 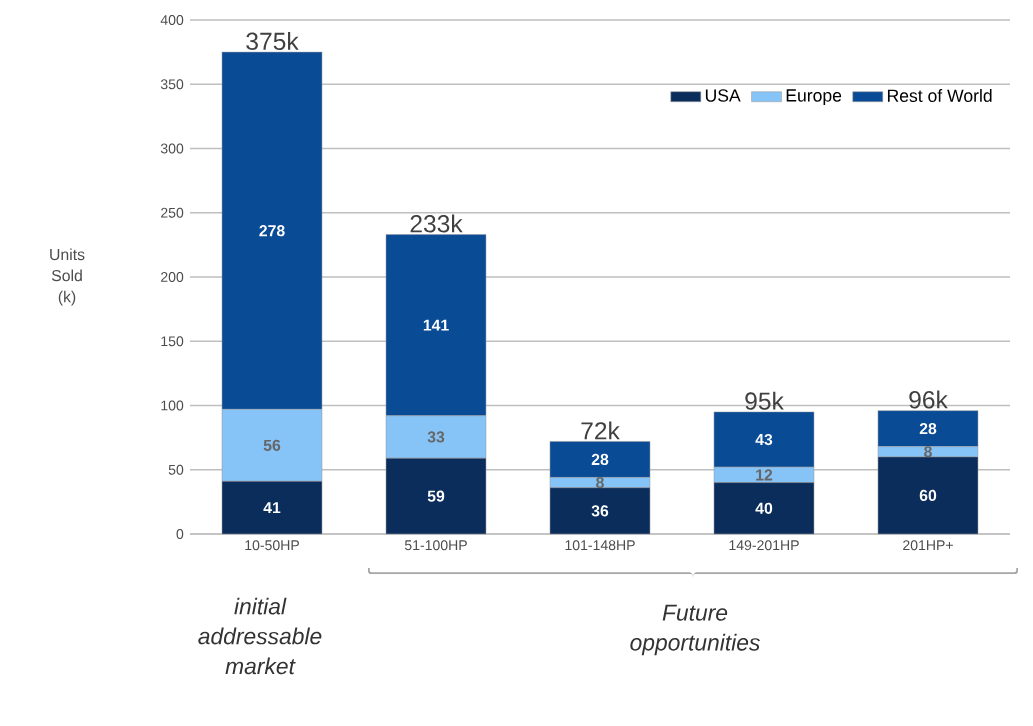 What do you see at coordinates (764, 400) in the screenshot?
I see `total-label: 95k` at bounding box center [764, 400].